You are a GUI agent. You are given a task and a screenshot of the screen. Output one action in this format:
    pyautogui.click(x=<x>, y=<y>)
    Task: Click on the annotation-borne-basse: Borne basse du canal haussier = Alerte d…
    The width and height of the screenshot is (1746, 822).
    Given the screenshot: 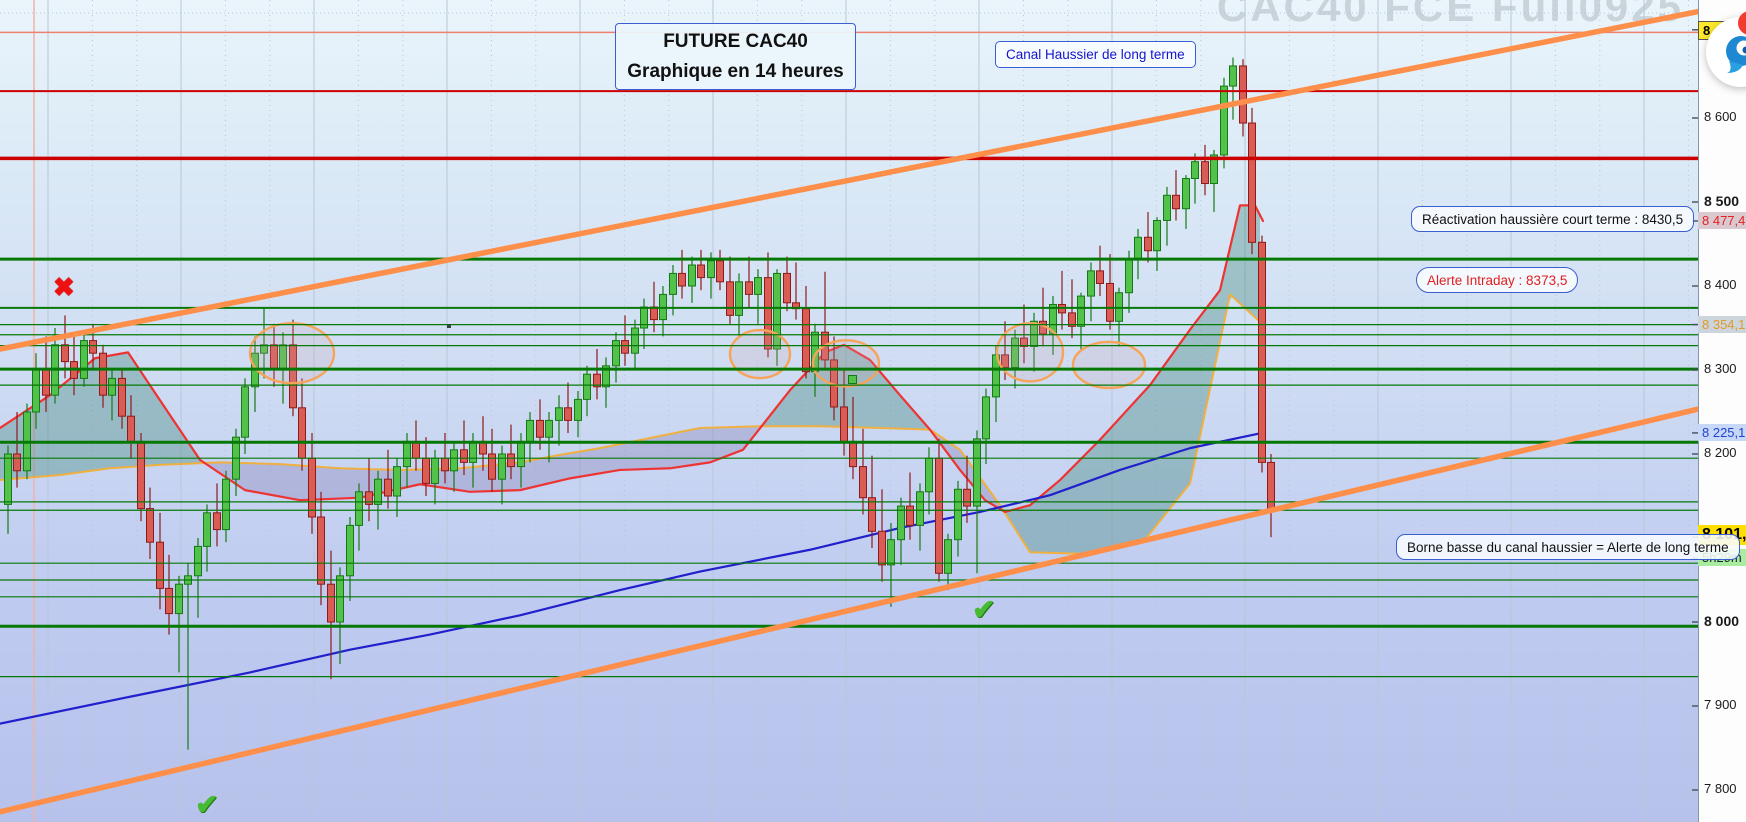 What is the action you would take?
    pyautogui.click(x=1568, y=547)
    